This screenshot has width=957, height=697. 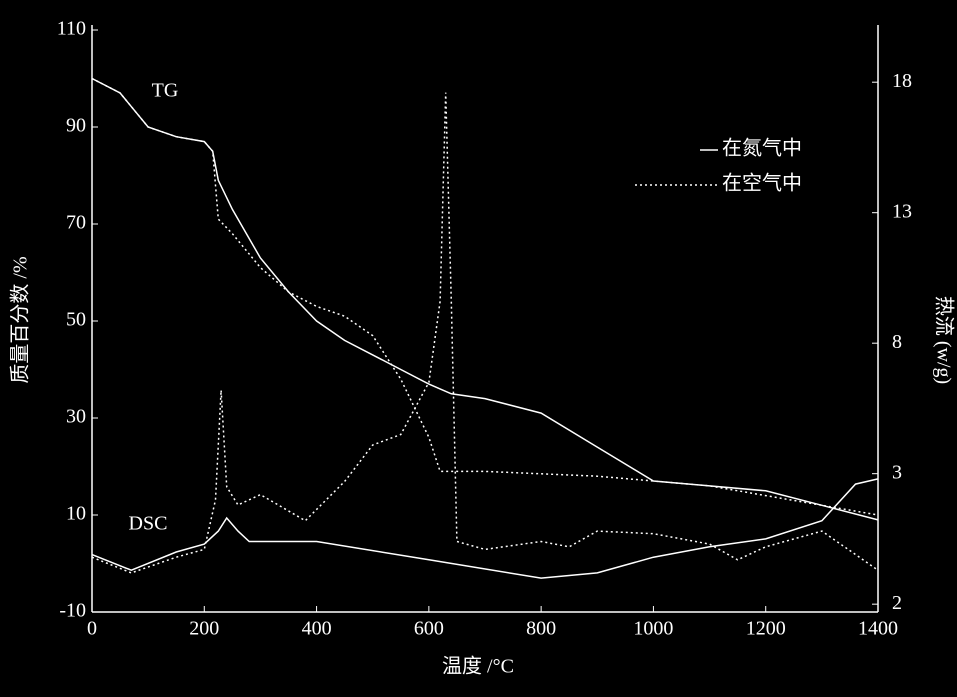 What do you see at coordinates (76, 223) in the screenshot?
I see `y-tick-label: 70` at bounding box center [76, 223].